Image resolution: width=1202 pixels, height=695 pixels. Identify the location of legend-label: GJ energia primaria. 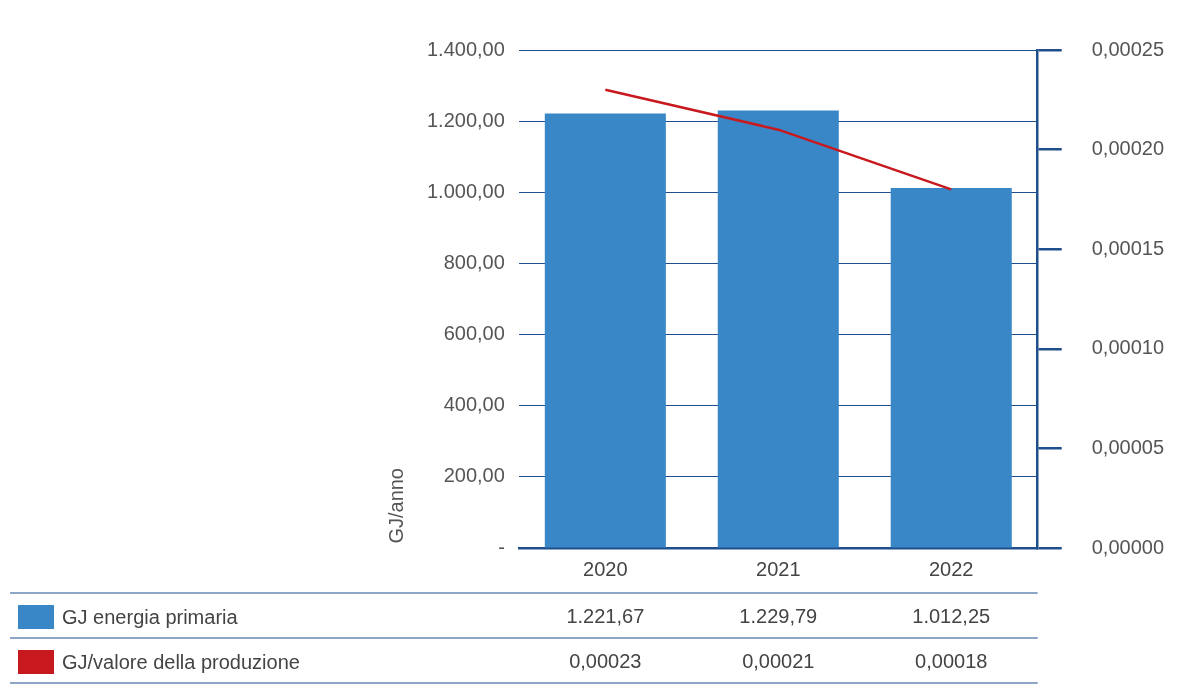
(150, 617).